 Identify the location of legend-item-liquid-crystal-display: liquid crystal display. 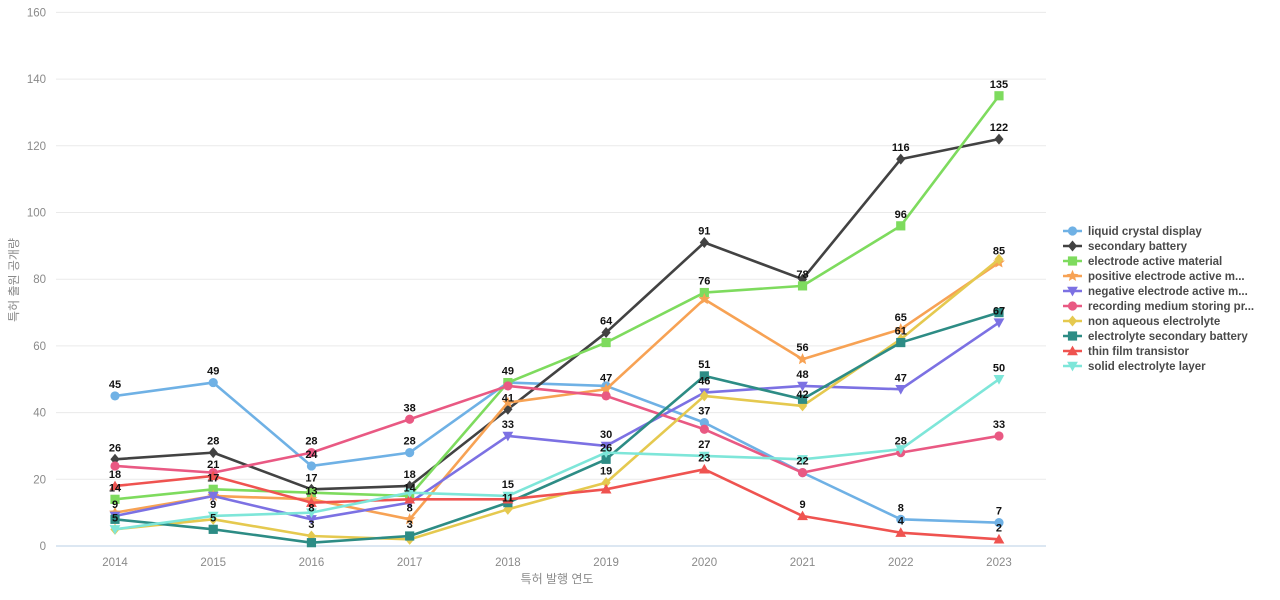
(1132, 232).